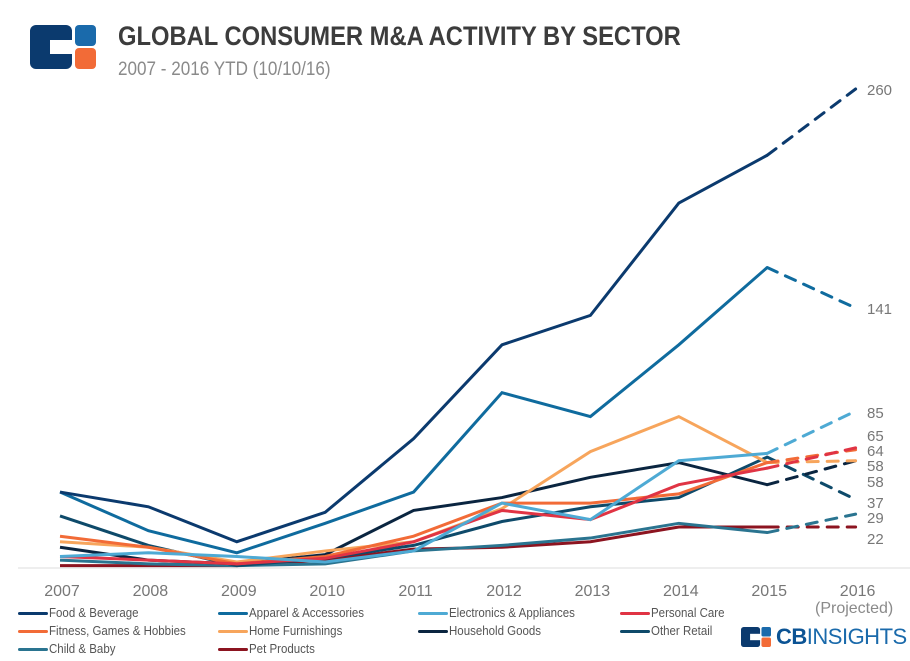 The height and width of the screenshot is (661, 910). Describe the element at coordinates (856, 636) in the screenshot. I see `brand-thin: INSIGHTS` at that location.